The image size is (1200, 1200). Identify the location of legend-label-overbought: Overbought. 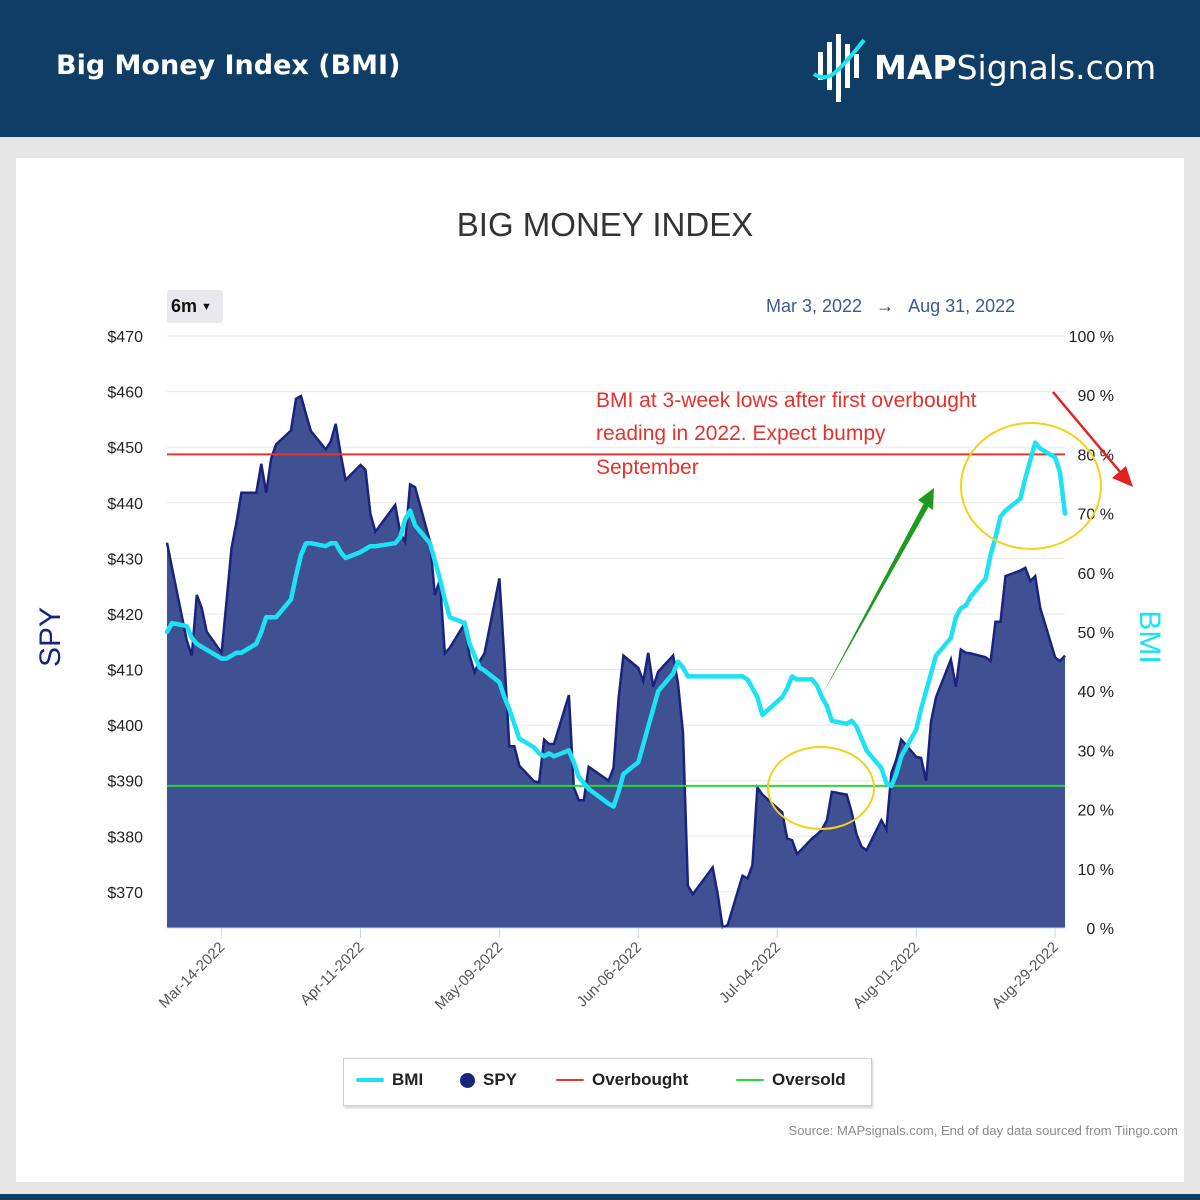
(640, 1079).